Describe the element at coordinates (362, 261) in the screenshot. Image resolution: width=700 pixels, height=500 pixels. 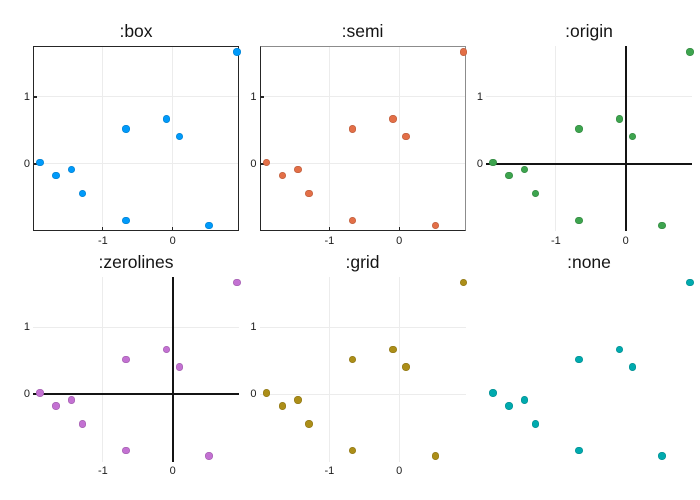
I see `subplot-title: :grid` at that location.